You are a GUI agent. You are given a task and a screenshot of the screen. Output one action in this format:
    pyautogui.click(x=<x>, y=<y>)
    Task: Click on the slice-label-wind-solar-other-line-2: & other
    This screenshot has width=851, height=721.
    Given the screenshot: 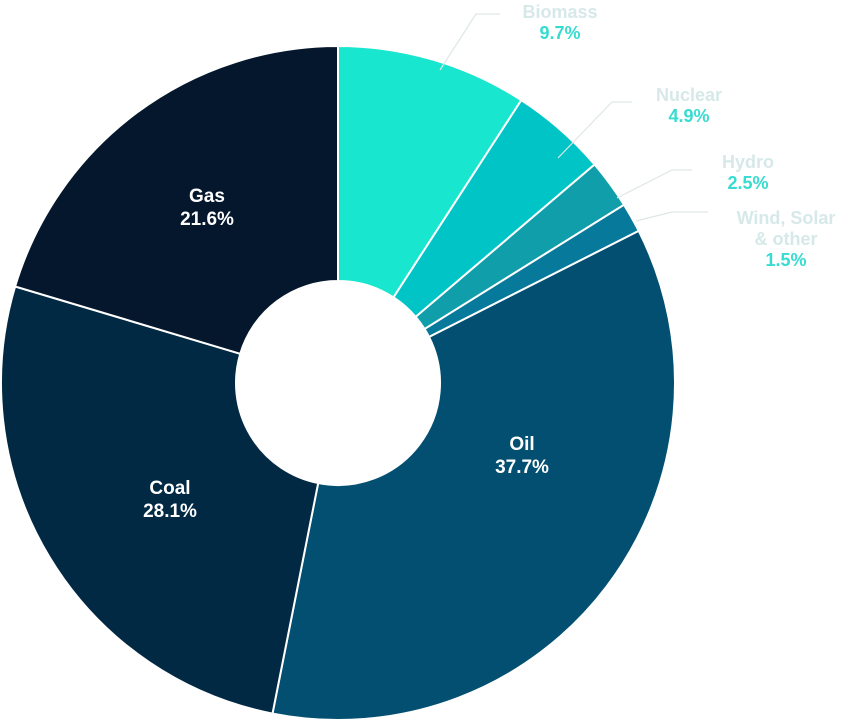 What is the action you would take?
    pyautogui.click(x=786, y=239)
    